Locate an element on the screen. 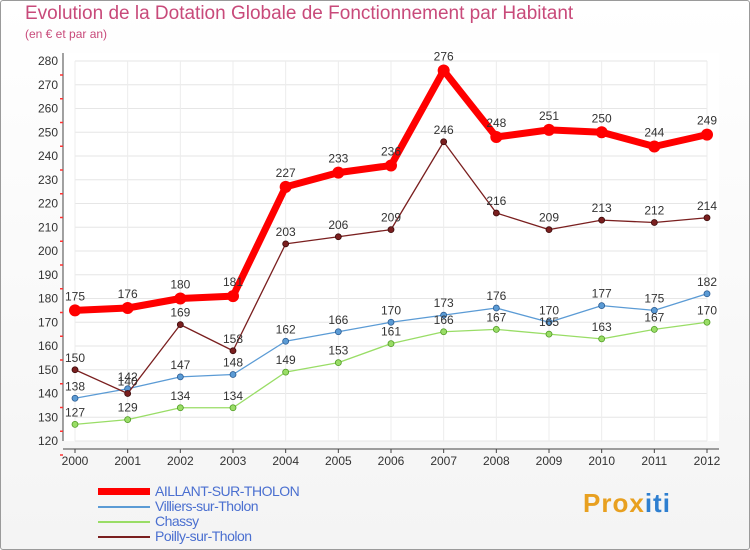 The width and height of the screenshot is (750, 550). x-tick-label: 2007 is located at coordinates (443, 461).